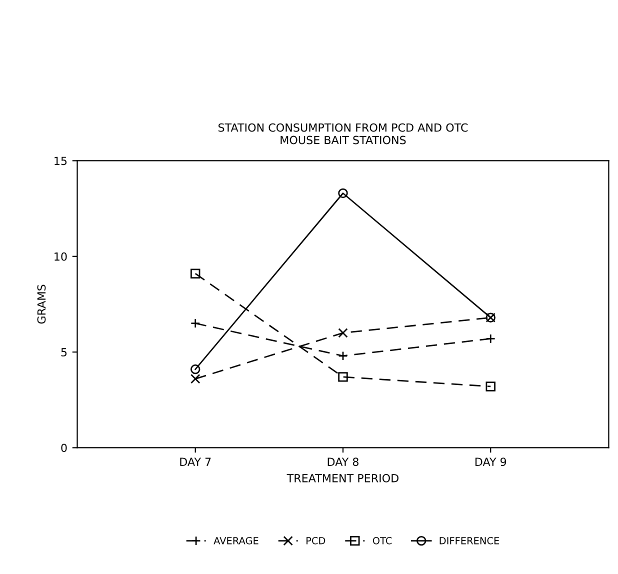  I want to click on legend-label: PCD, so click(316, 540).